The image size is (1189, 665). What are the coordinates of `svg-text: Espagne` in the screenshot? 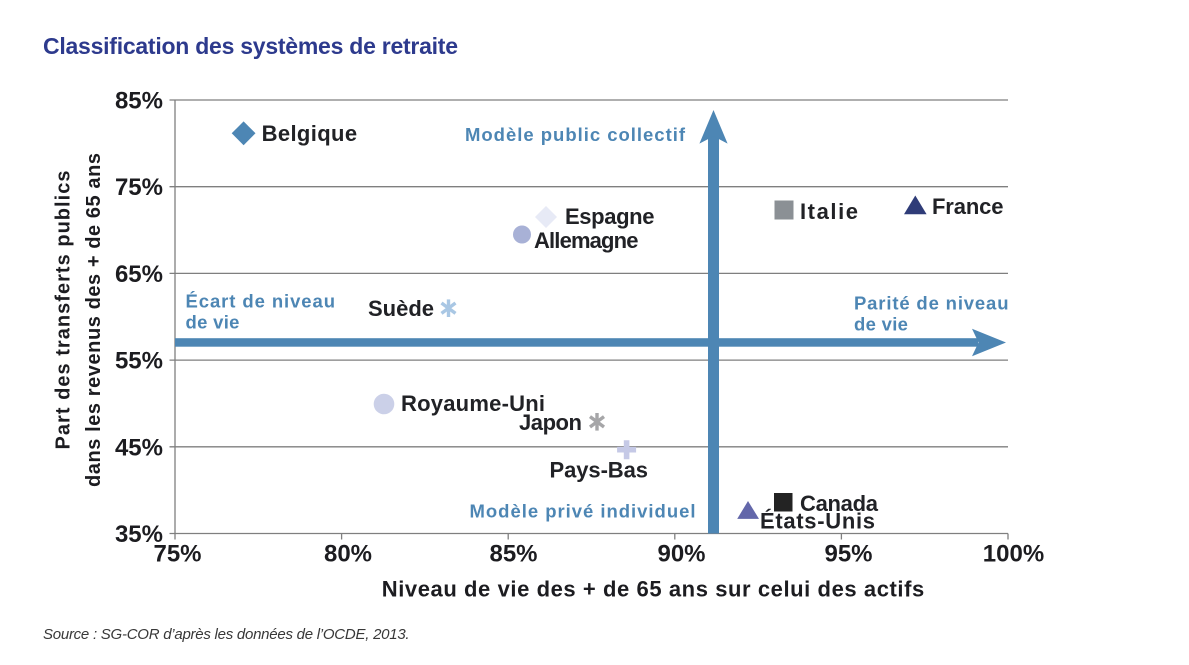 It's located at (610, 216).